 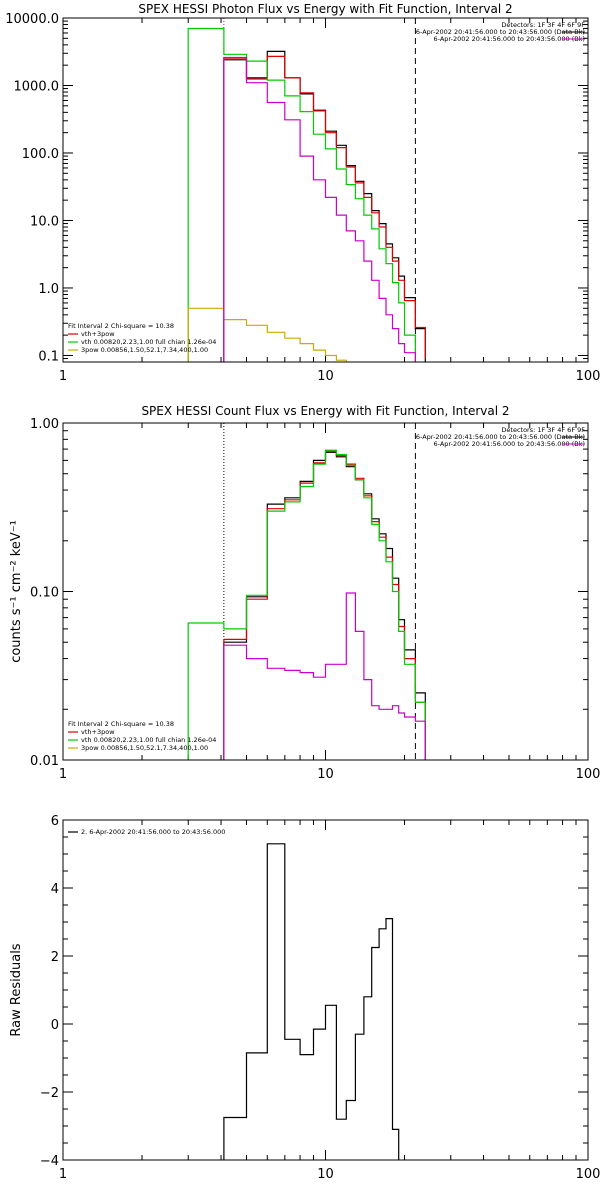 I want to click on y-tick-label: 10000.0, so click(x=32, y=19).